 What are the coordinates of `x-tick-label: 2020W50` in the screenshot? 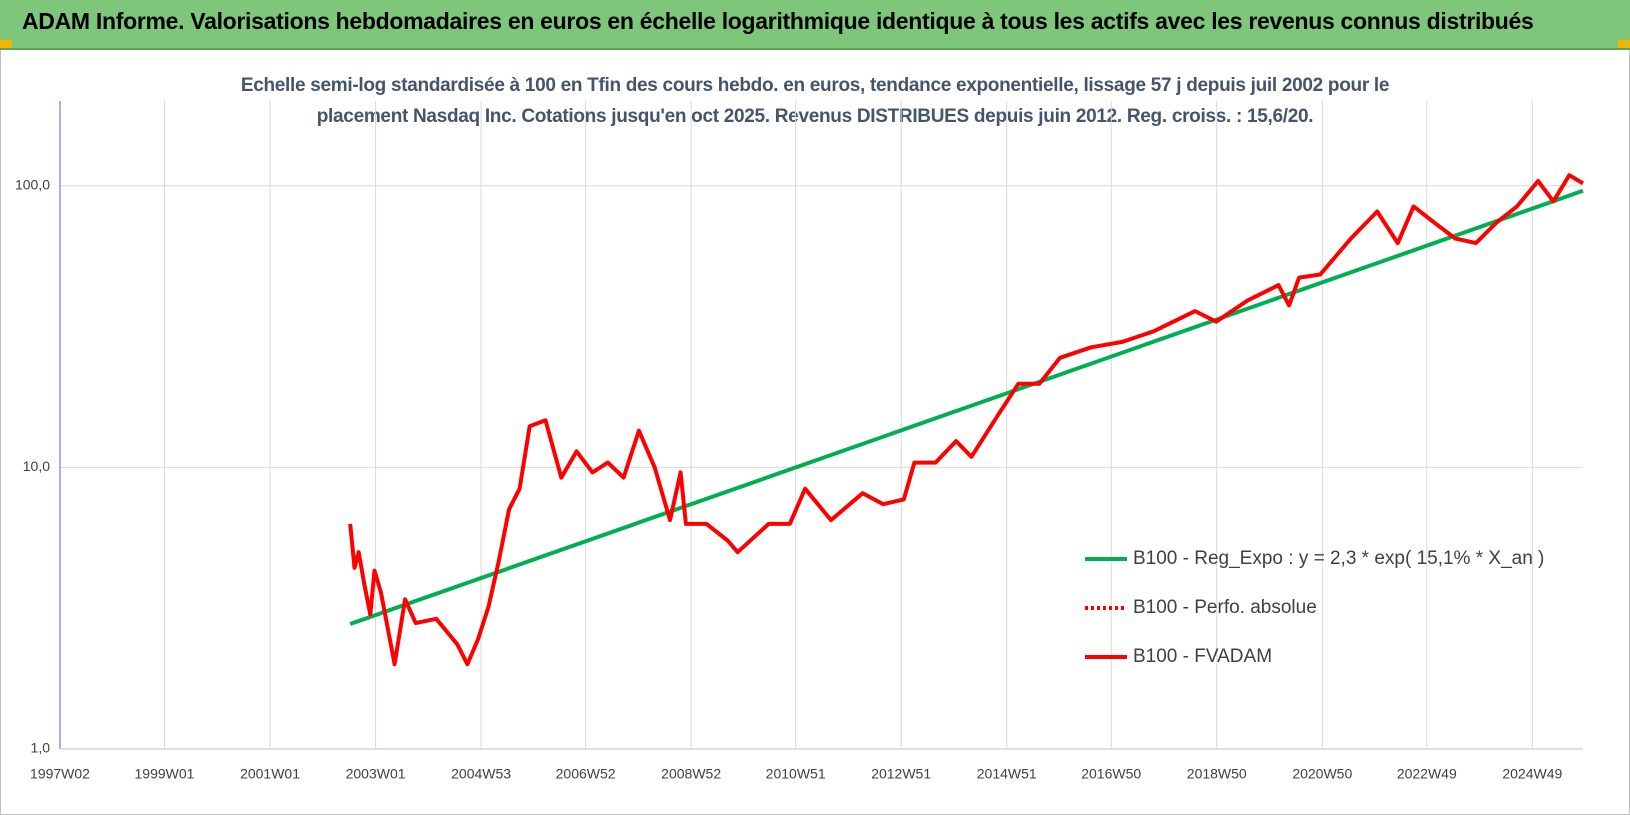 It's located at (1322, 774).